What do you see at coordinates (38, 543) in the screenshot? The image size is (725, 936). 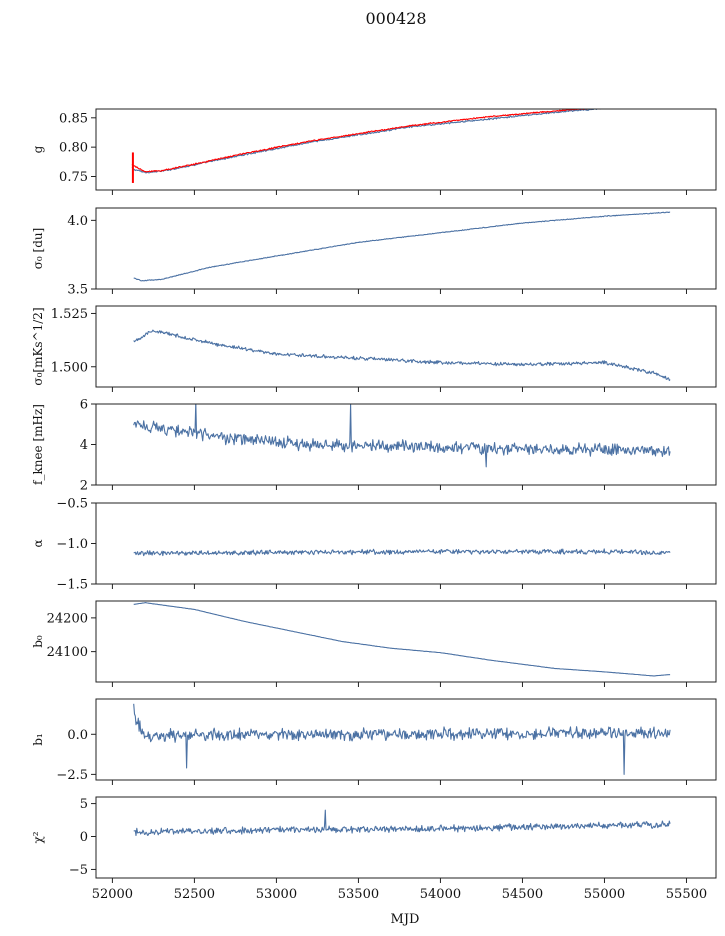 I see `y-axis-label: α` at bounding box center [38, 543].